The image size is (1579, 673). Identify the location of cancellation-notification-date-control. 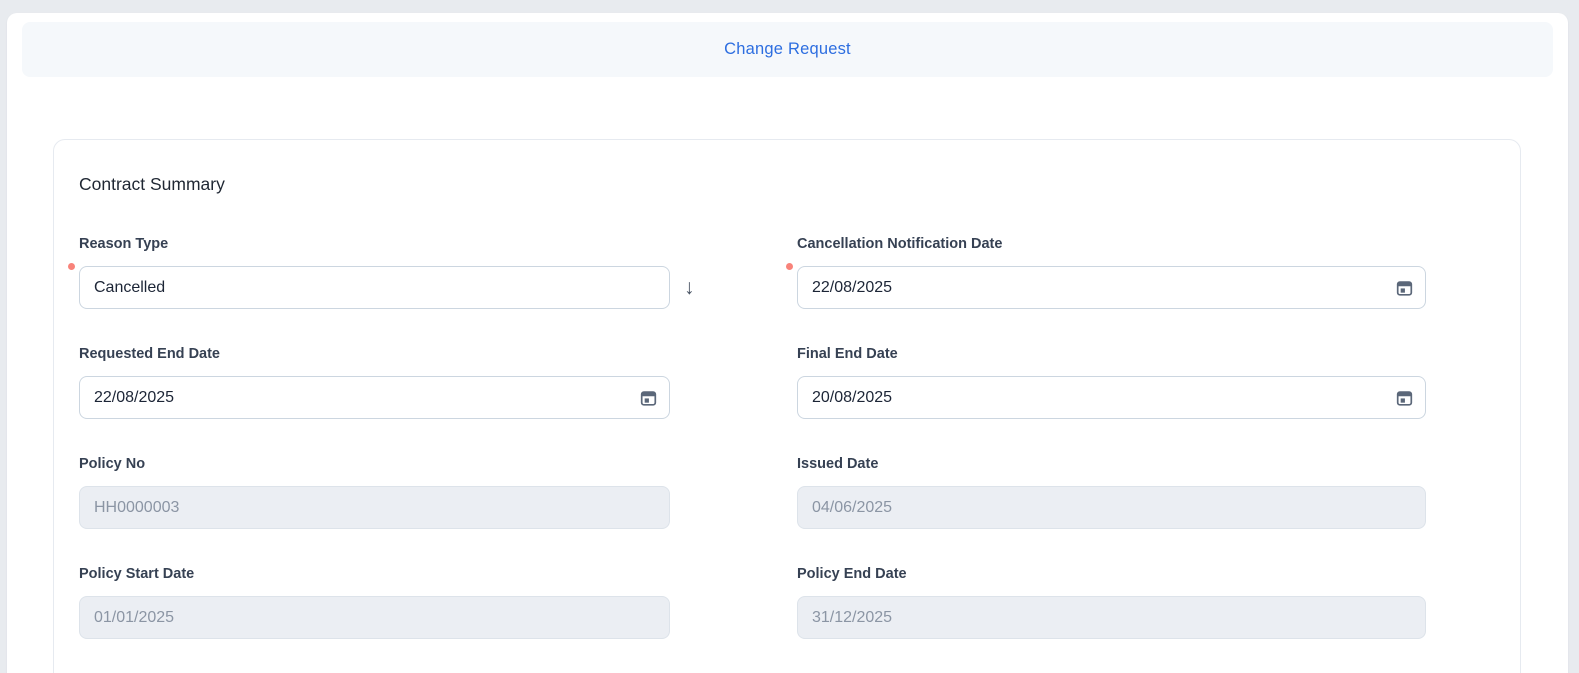
(1106, 286).